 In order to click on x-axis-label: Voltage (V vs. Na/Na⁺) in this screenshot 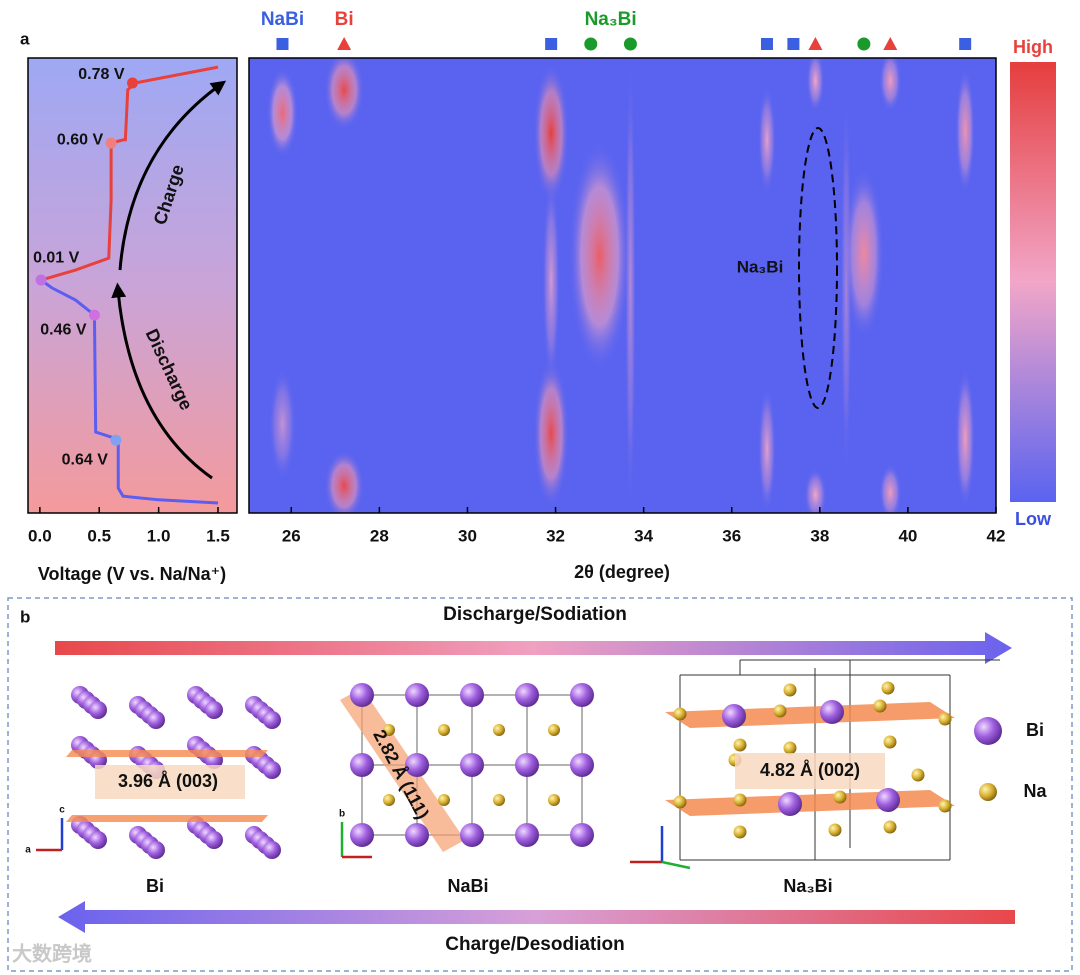, I will do `click(132, 574)`.